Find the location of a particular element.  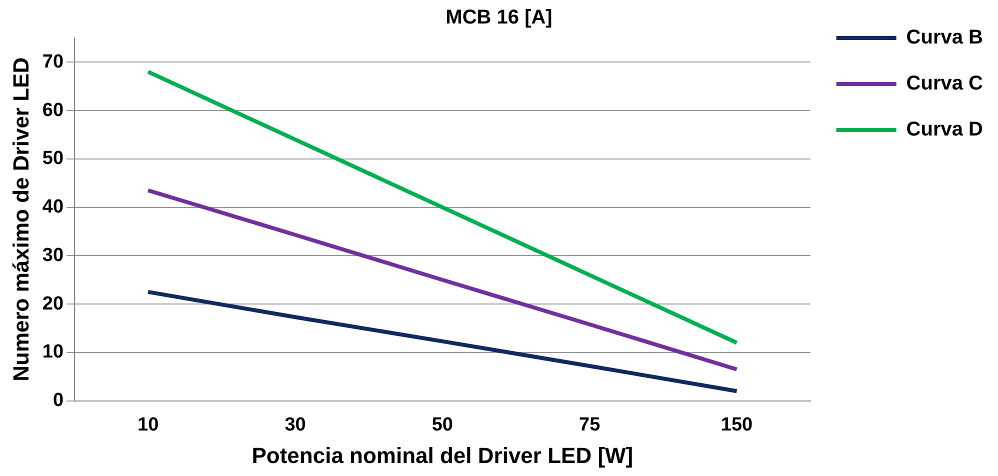

x-axis-title: Potencia nominal del Driver LED [W] is located at coordinates (443, 455).